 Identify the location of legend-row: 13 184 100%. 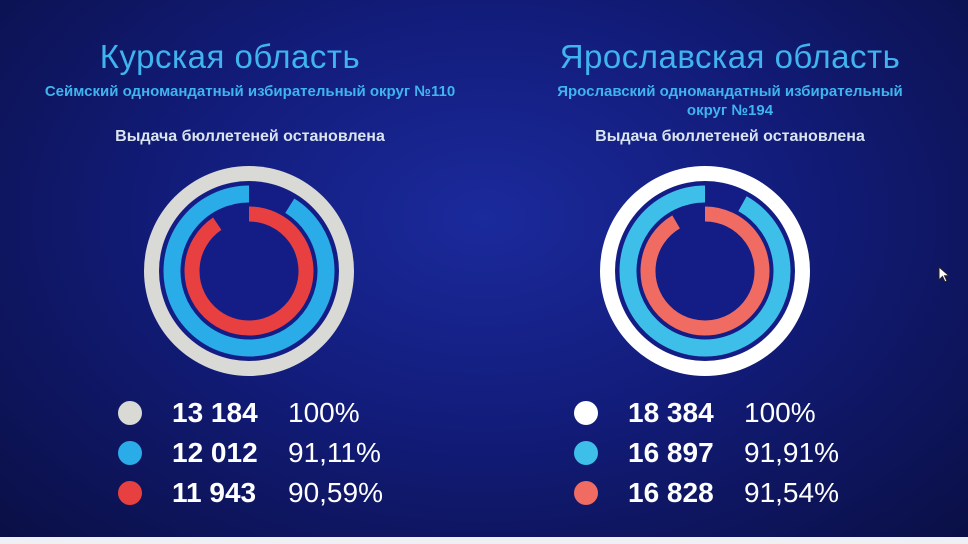
(250, 413).